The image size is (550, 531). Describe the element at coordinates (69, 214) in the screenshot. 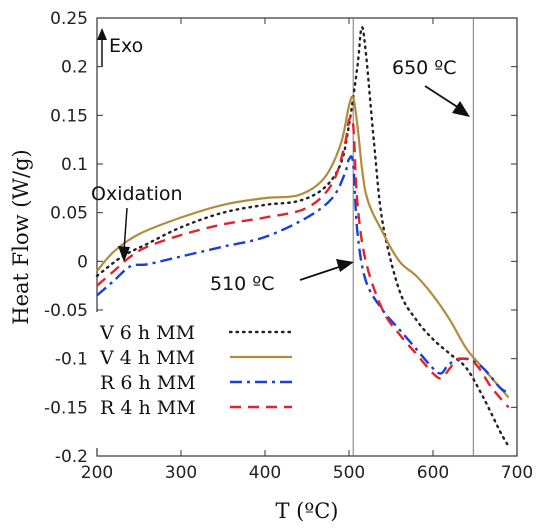

I see `y-tick-label: 0.05` at that location.